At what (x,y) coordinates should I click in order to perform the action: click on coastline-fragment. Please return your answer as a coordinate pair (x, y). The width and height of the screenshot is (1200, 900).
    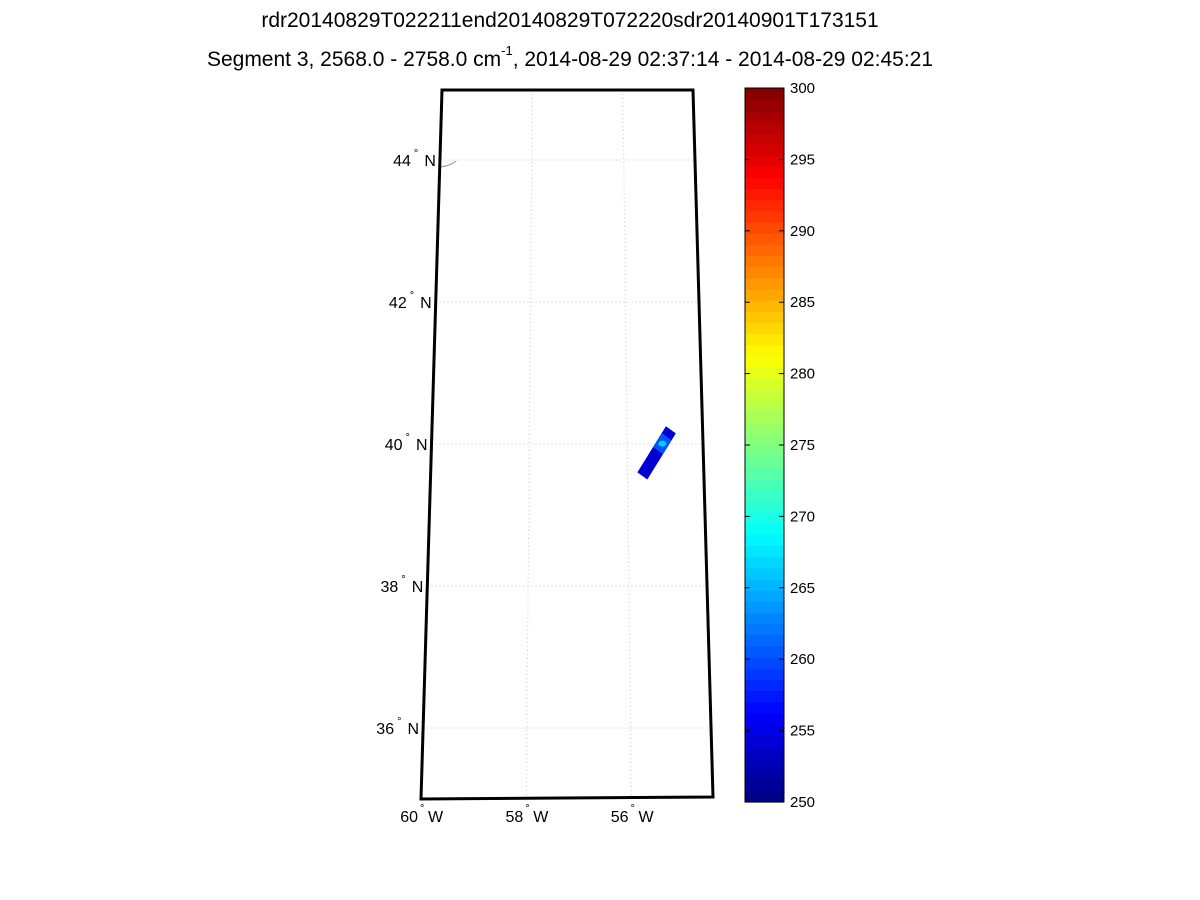
    Looking at the image, I should click on (448, 164).